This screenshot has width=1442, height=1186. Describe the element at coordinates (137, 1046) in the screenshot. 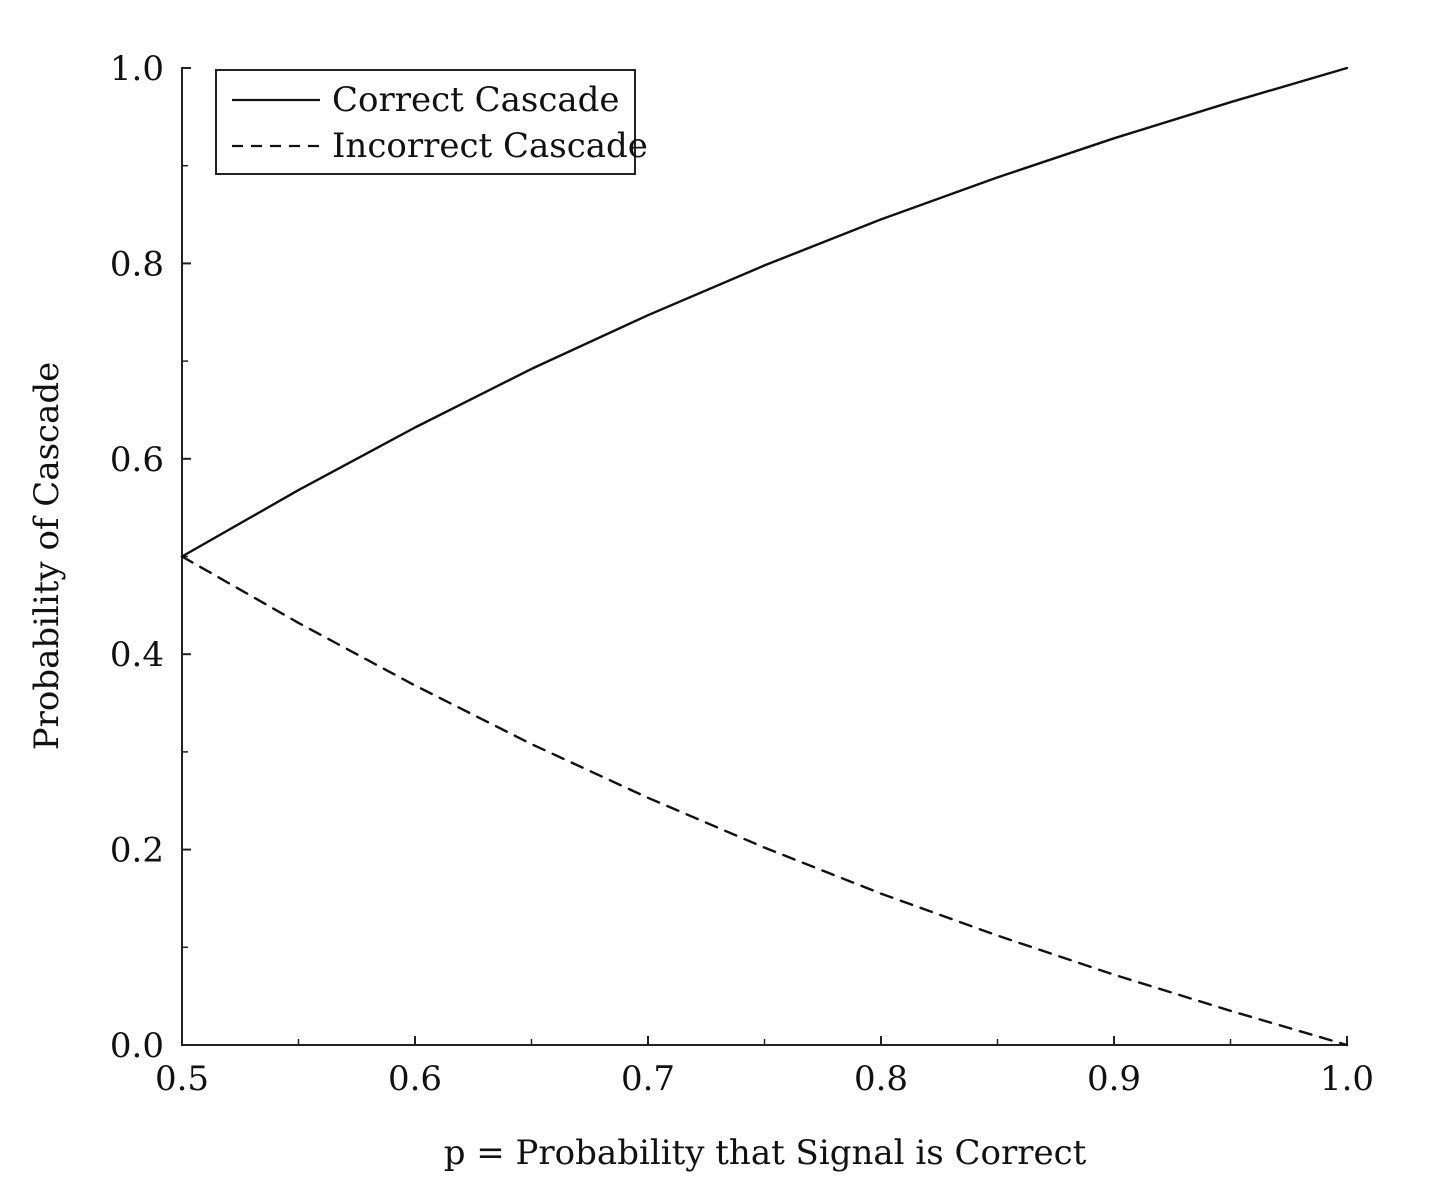

I see `y-tick-label: 0.0` at that location.